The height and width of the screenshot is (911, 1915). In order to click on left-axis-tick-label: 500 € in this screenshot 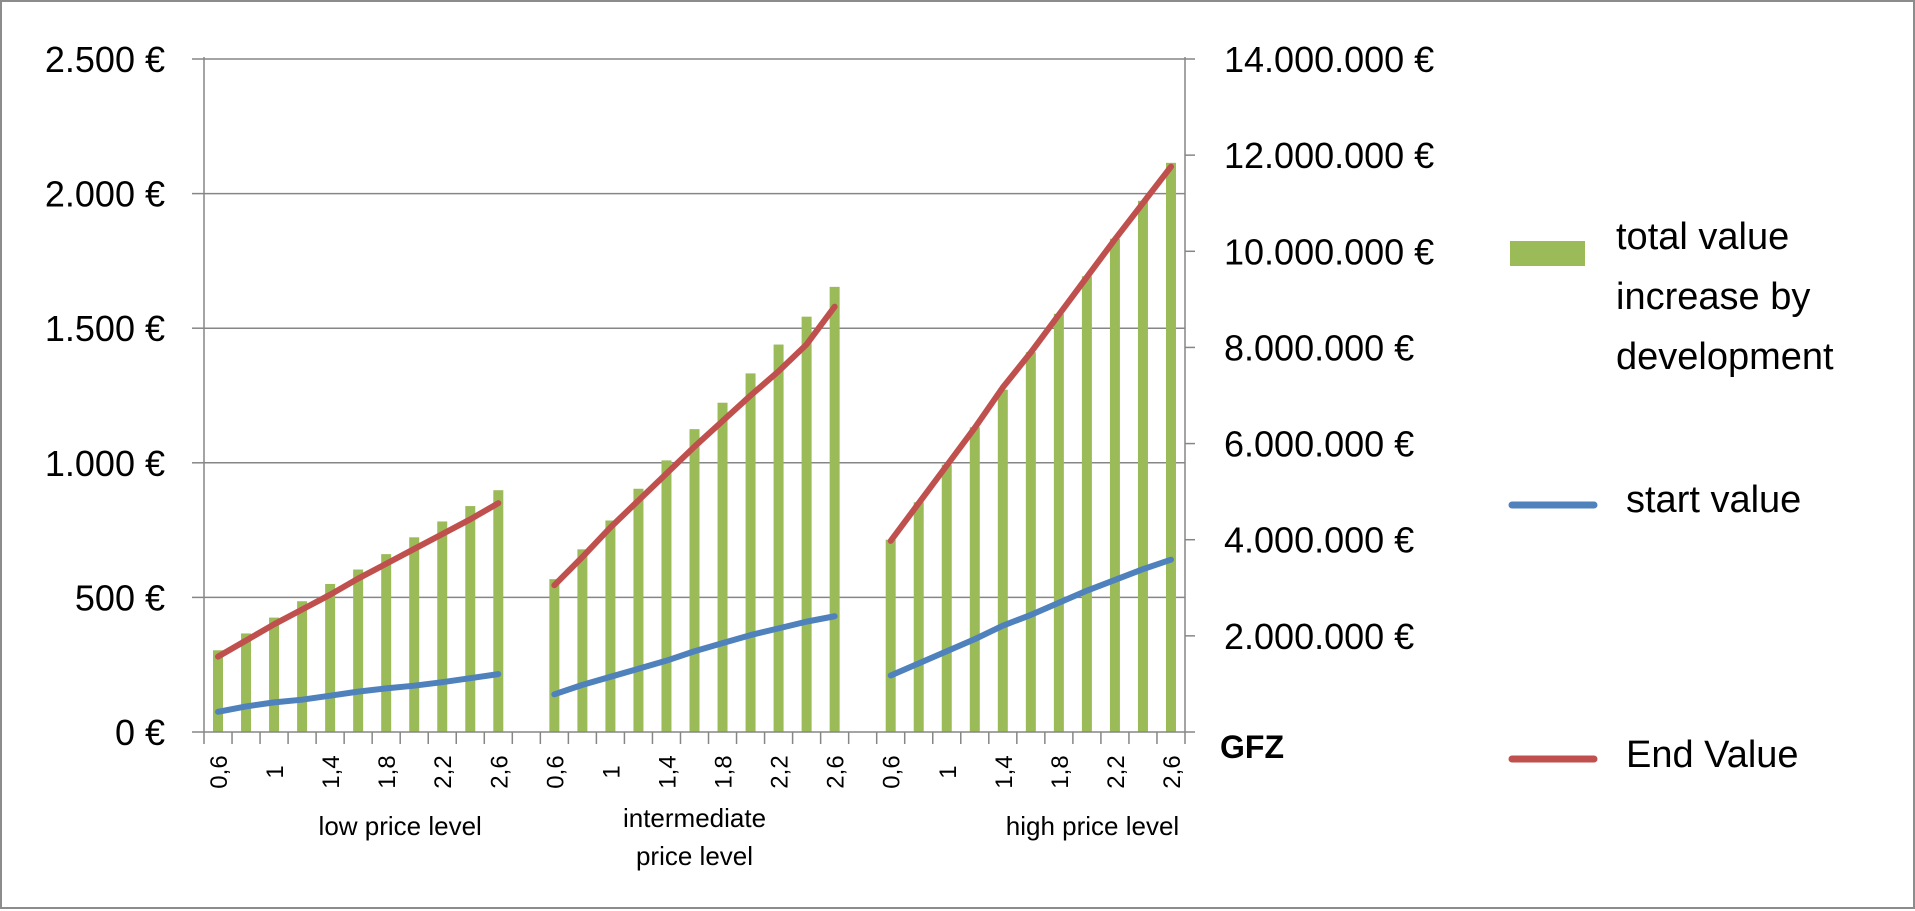, I will do `click(120, 597)`.